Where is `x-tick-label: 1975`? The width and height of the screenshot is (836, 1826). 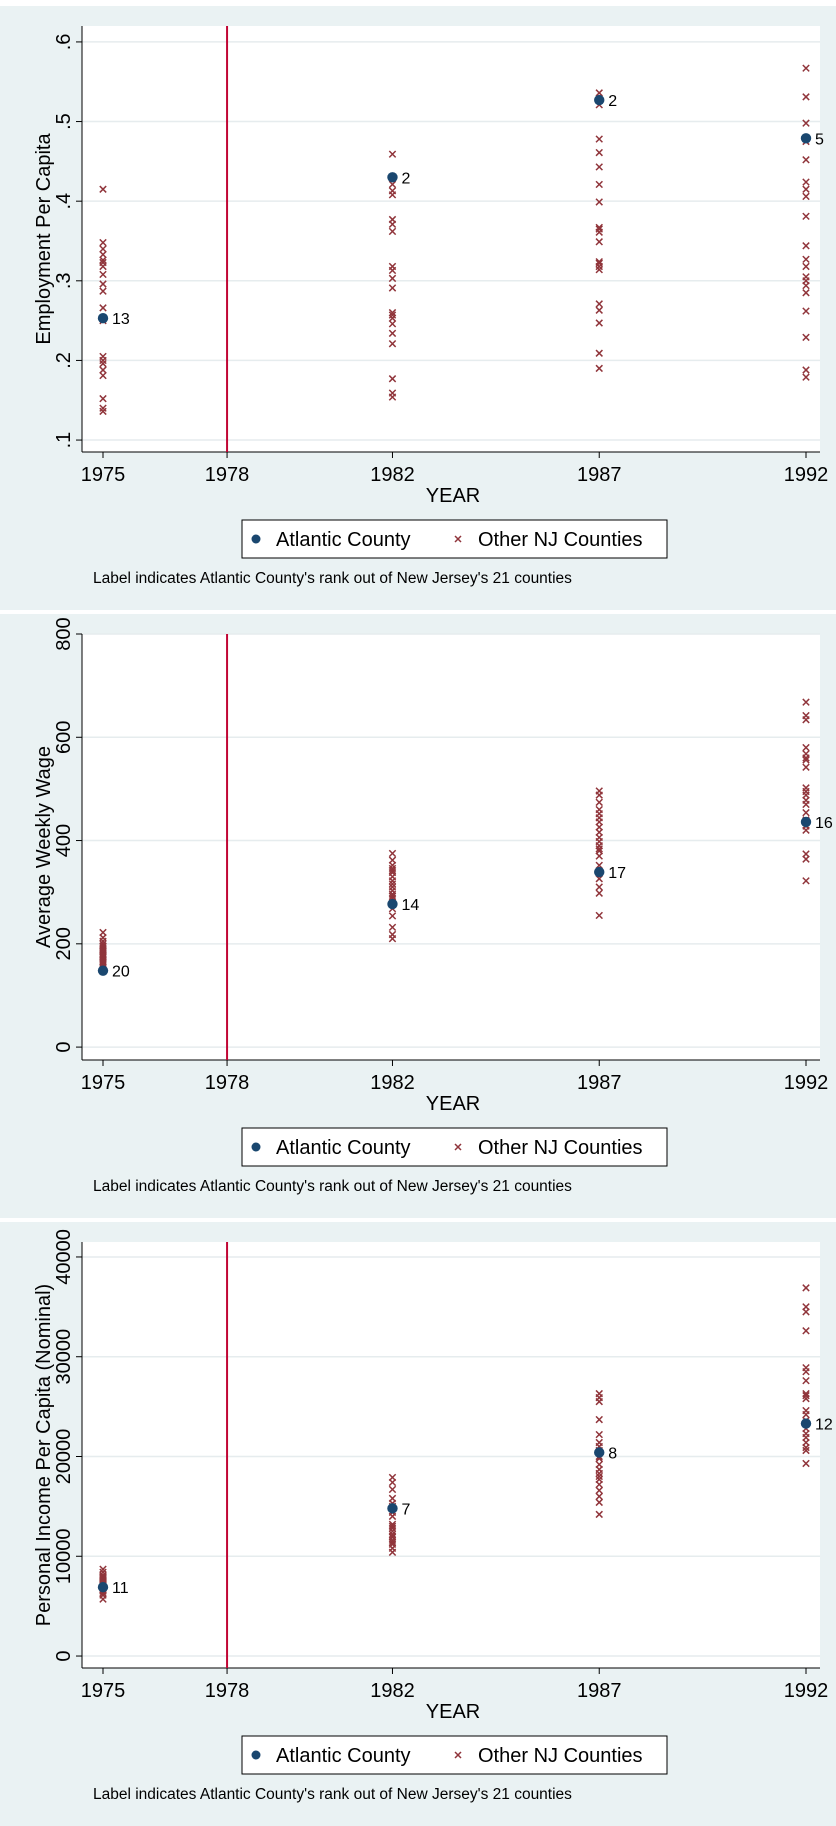
x-tick-label: 1975 is located at coordinates (103, 1691).